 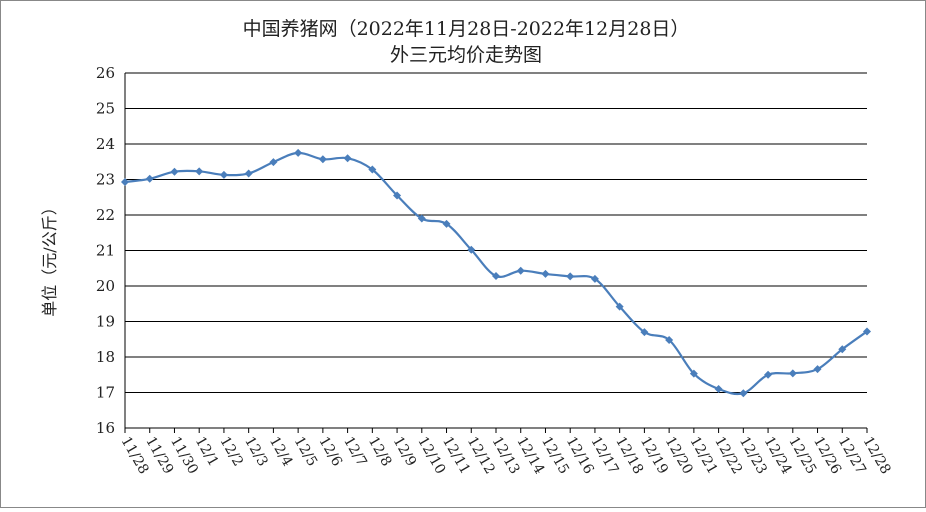 I want to click on y-tick-label: 20, so click(x=105, y=286).